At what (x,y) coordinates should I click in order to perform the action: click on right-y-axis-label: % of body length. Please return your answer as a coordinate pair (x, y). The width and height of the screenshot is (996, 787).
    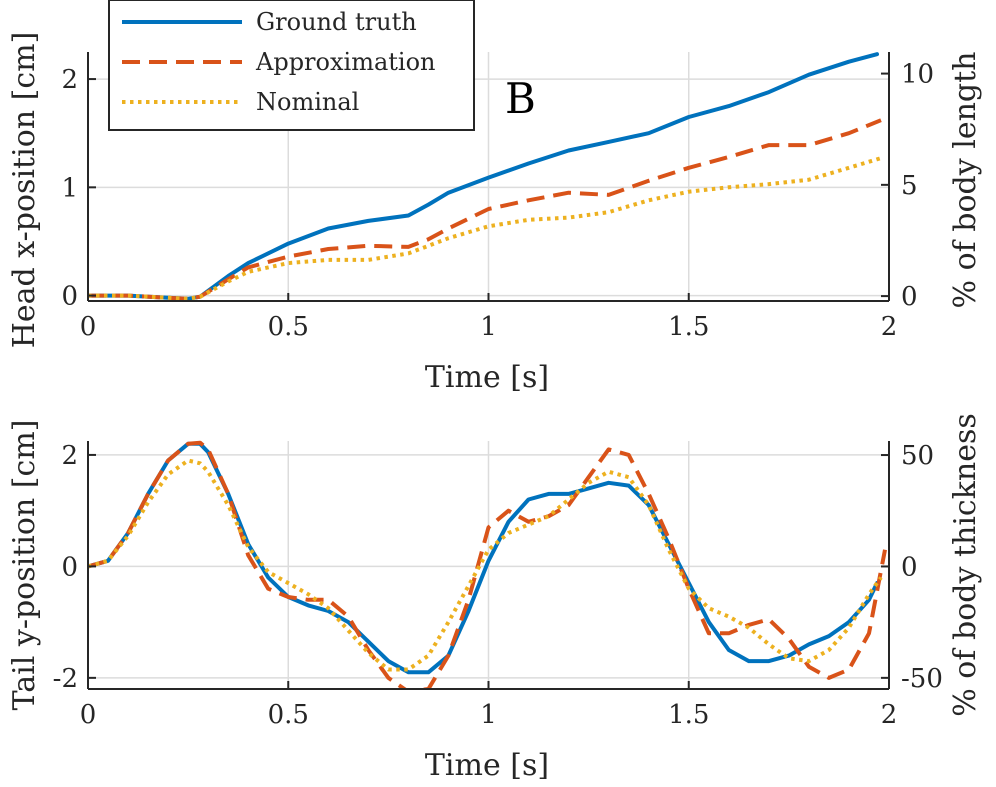
    Looking at the image, I should click on (965, 180).